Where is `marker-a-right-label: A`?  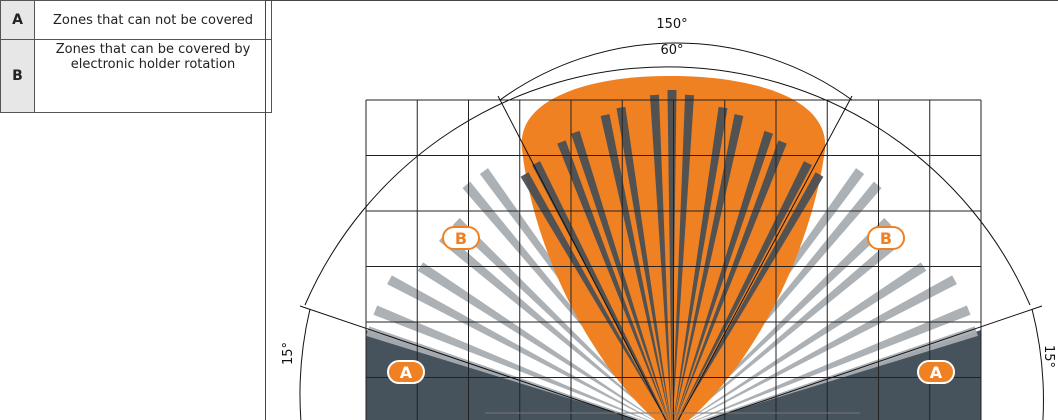
marker-a-right-label: A is located at coordinates (936, 372).